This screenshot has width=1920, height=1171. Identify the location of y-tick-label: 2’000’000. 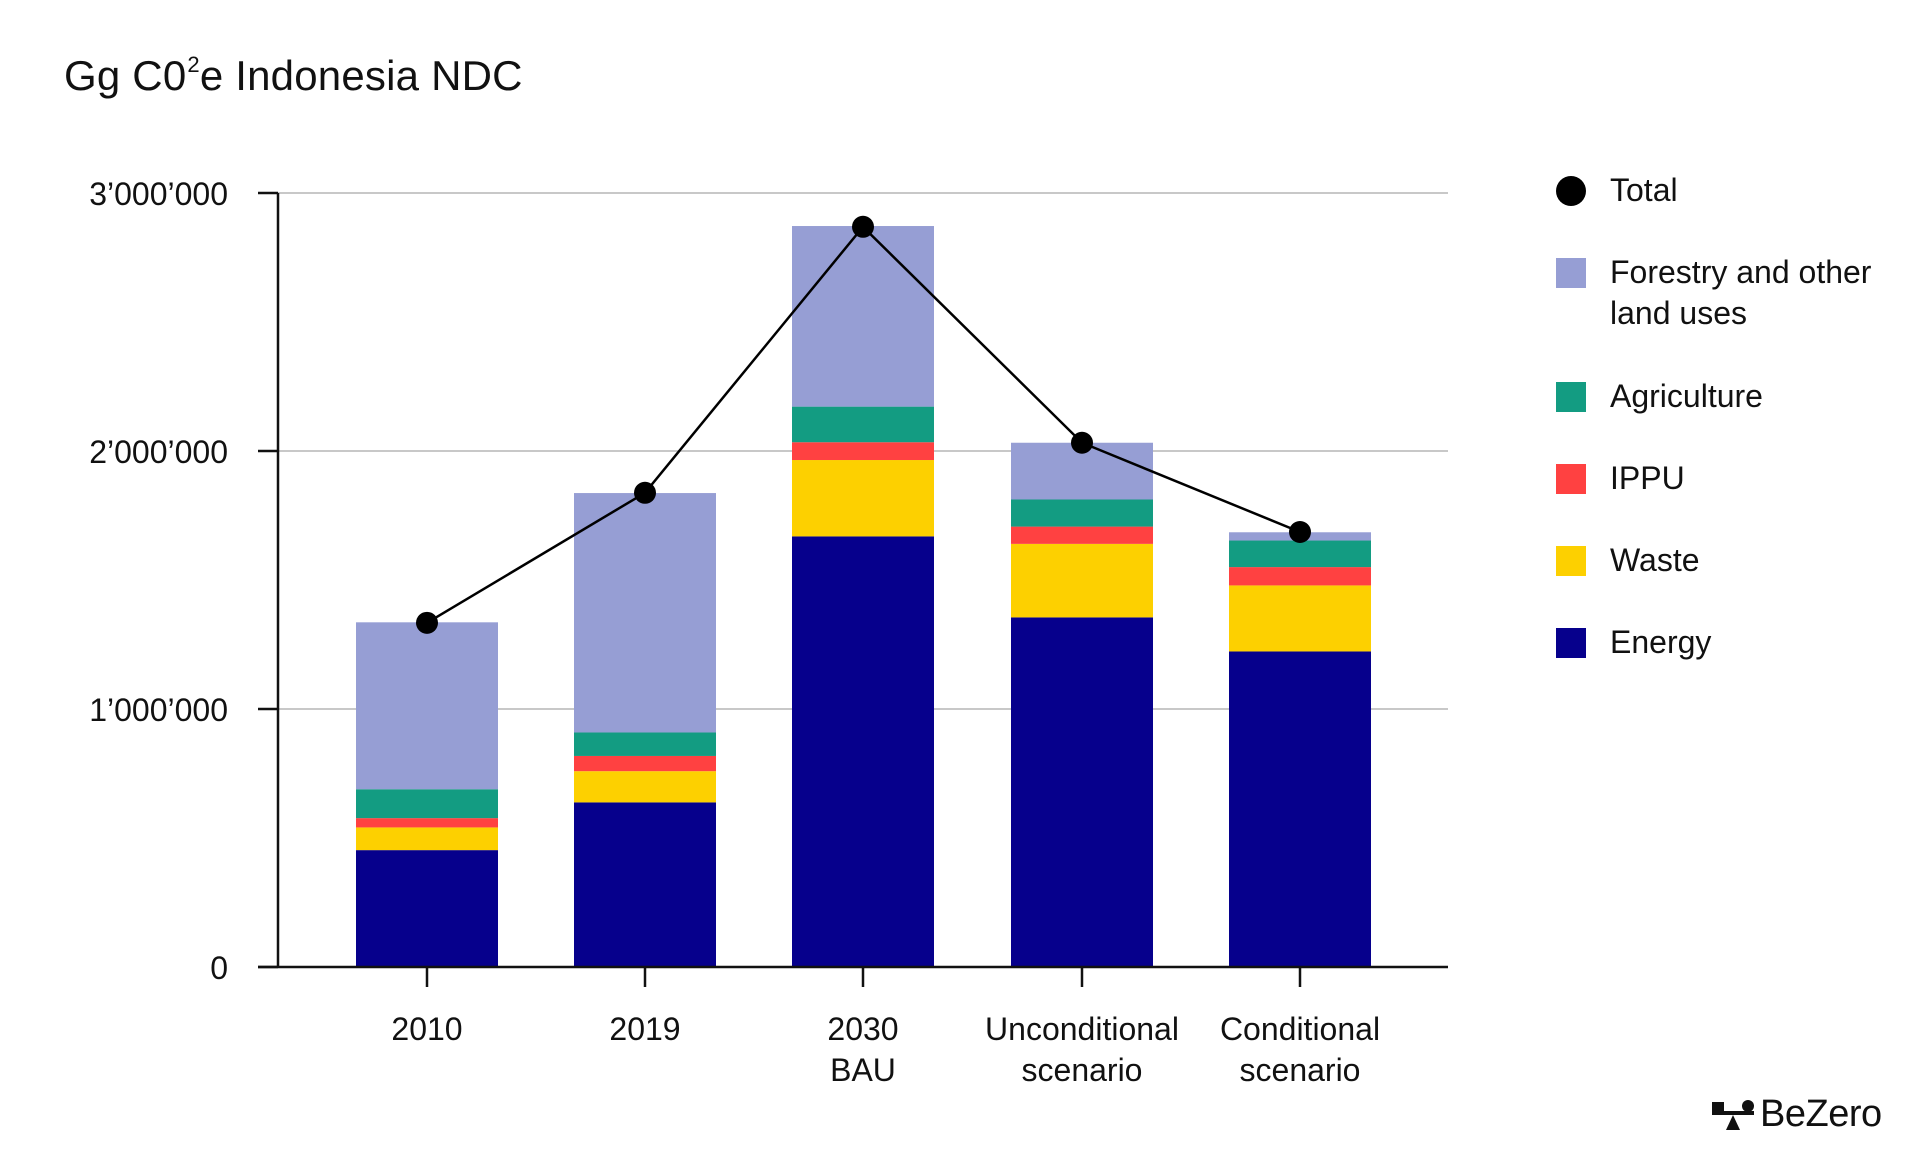
(158, 452).